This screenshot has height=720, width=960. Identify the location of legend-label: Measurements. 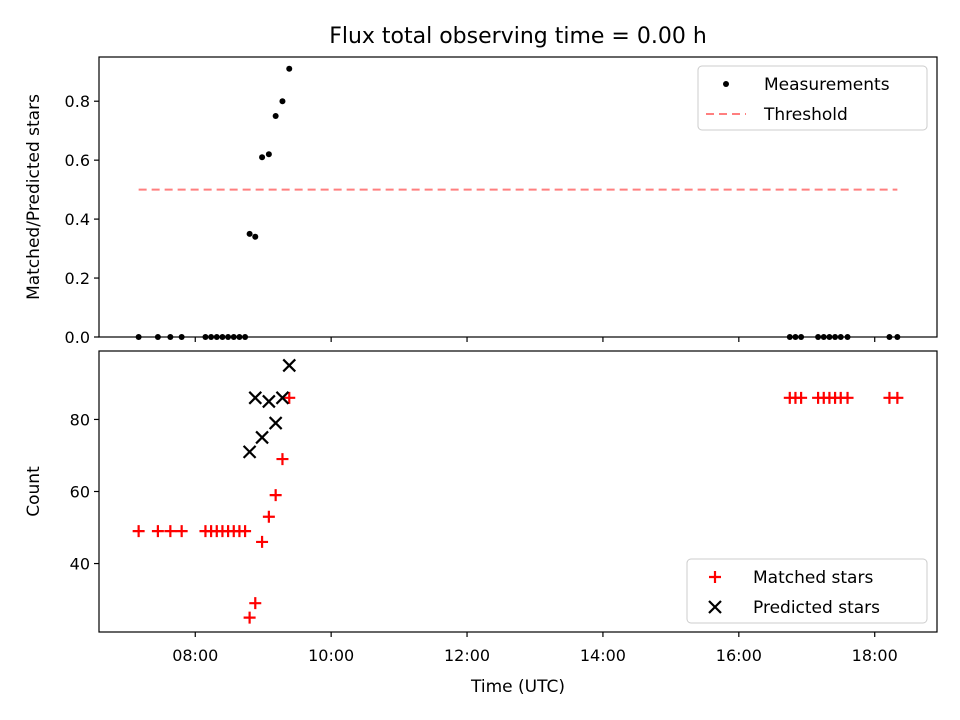
(827, 85).